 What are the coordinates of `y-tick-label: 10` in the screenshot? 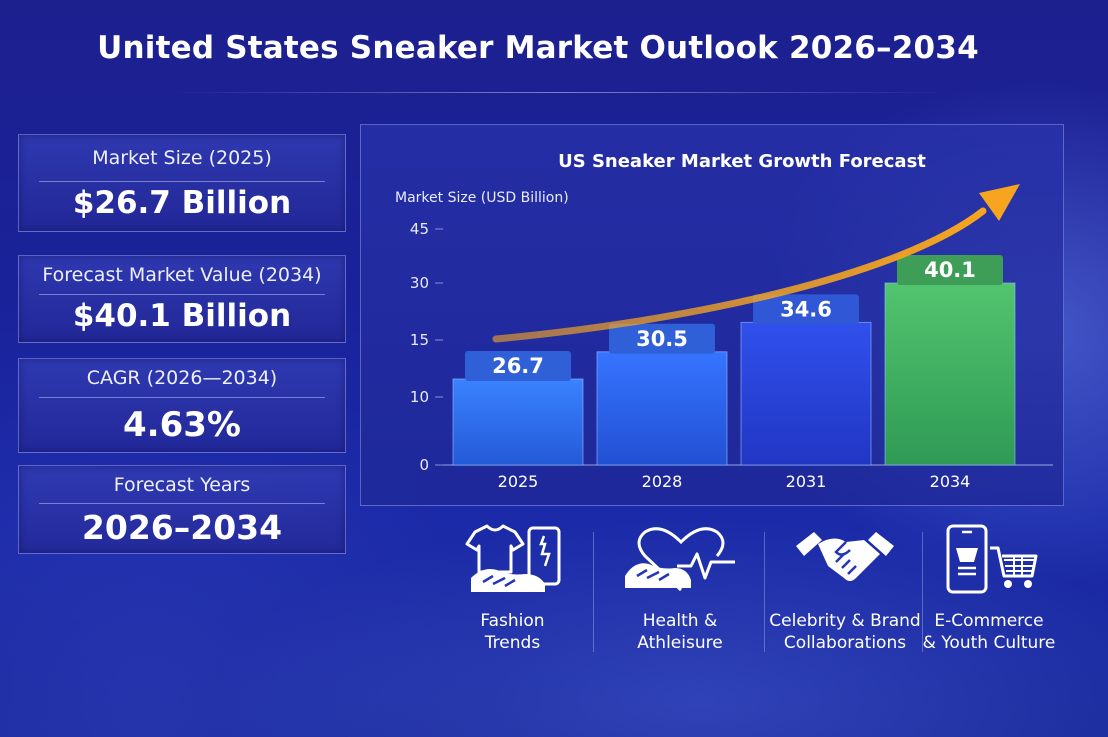 It's located at (419, 397).